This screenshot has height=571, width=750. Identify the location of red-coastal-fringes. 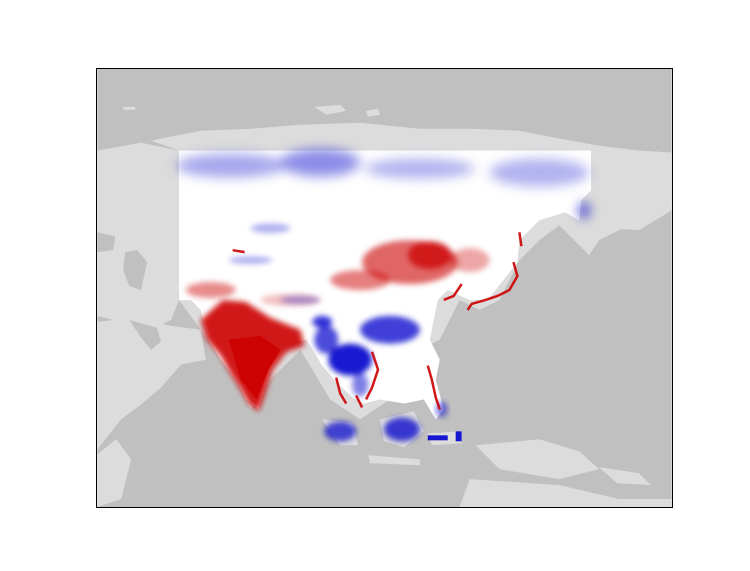
(377, 321).